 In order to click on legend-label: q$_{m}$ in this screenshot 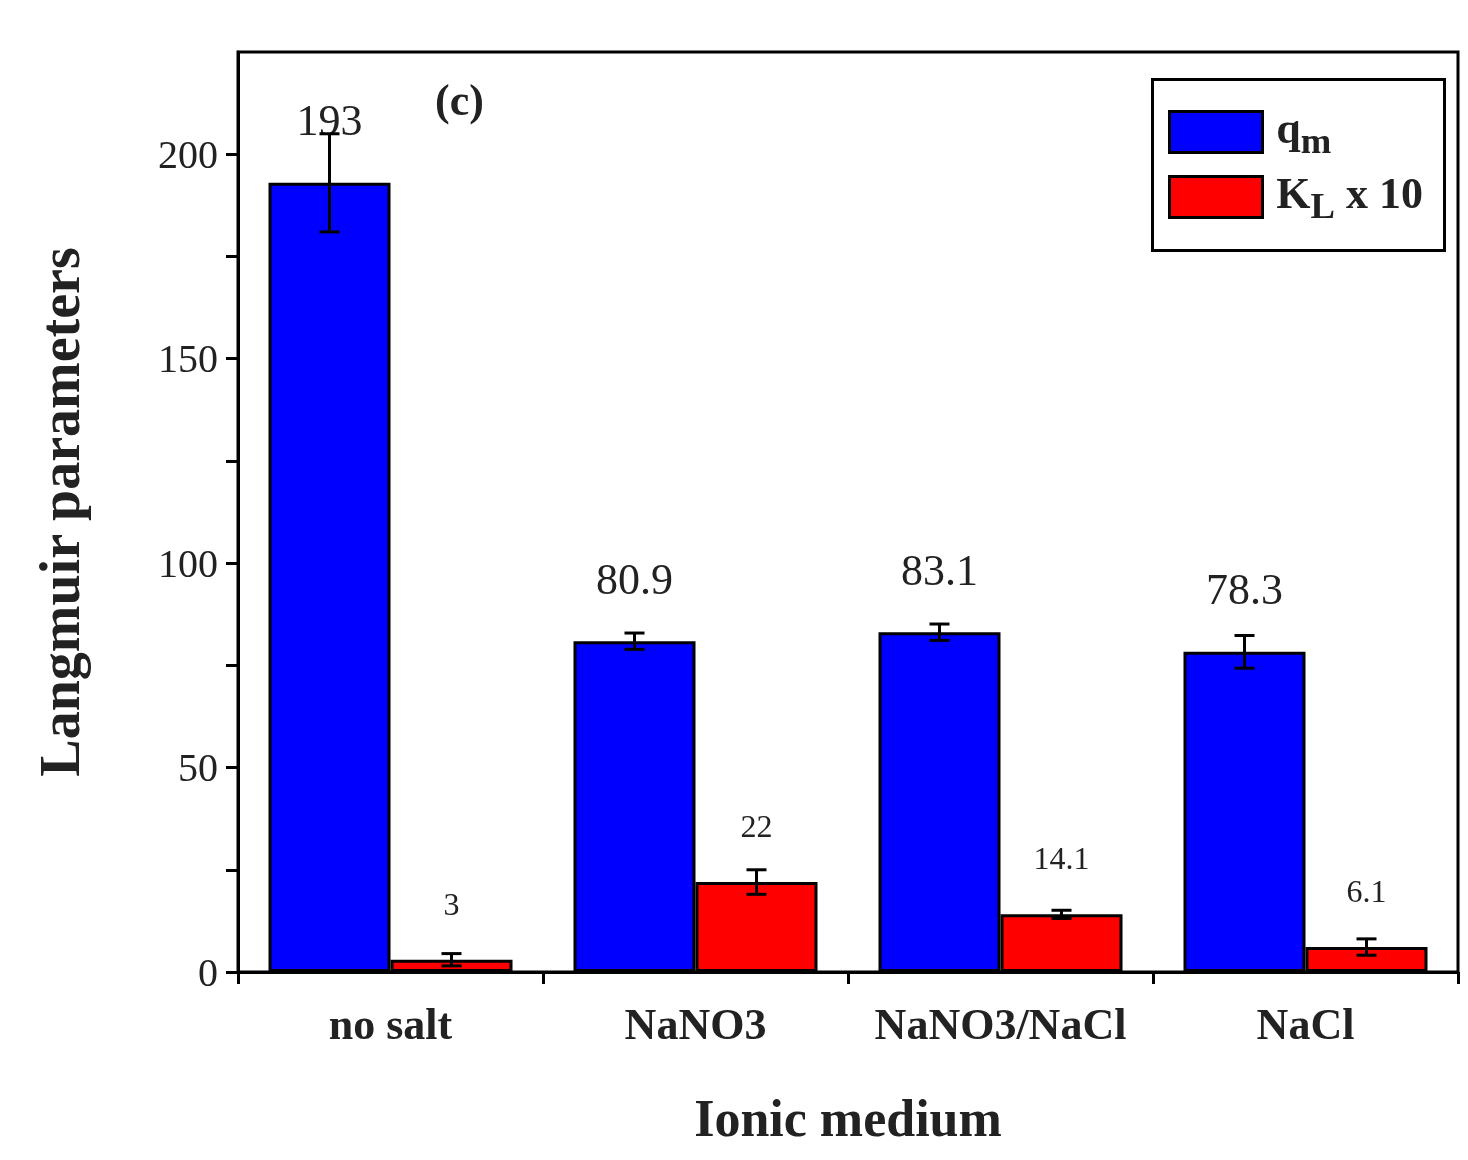, I will do `click(1304, 132)`.